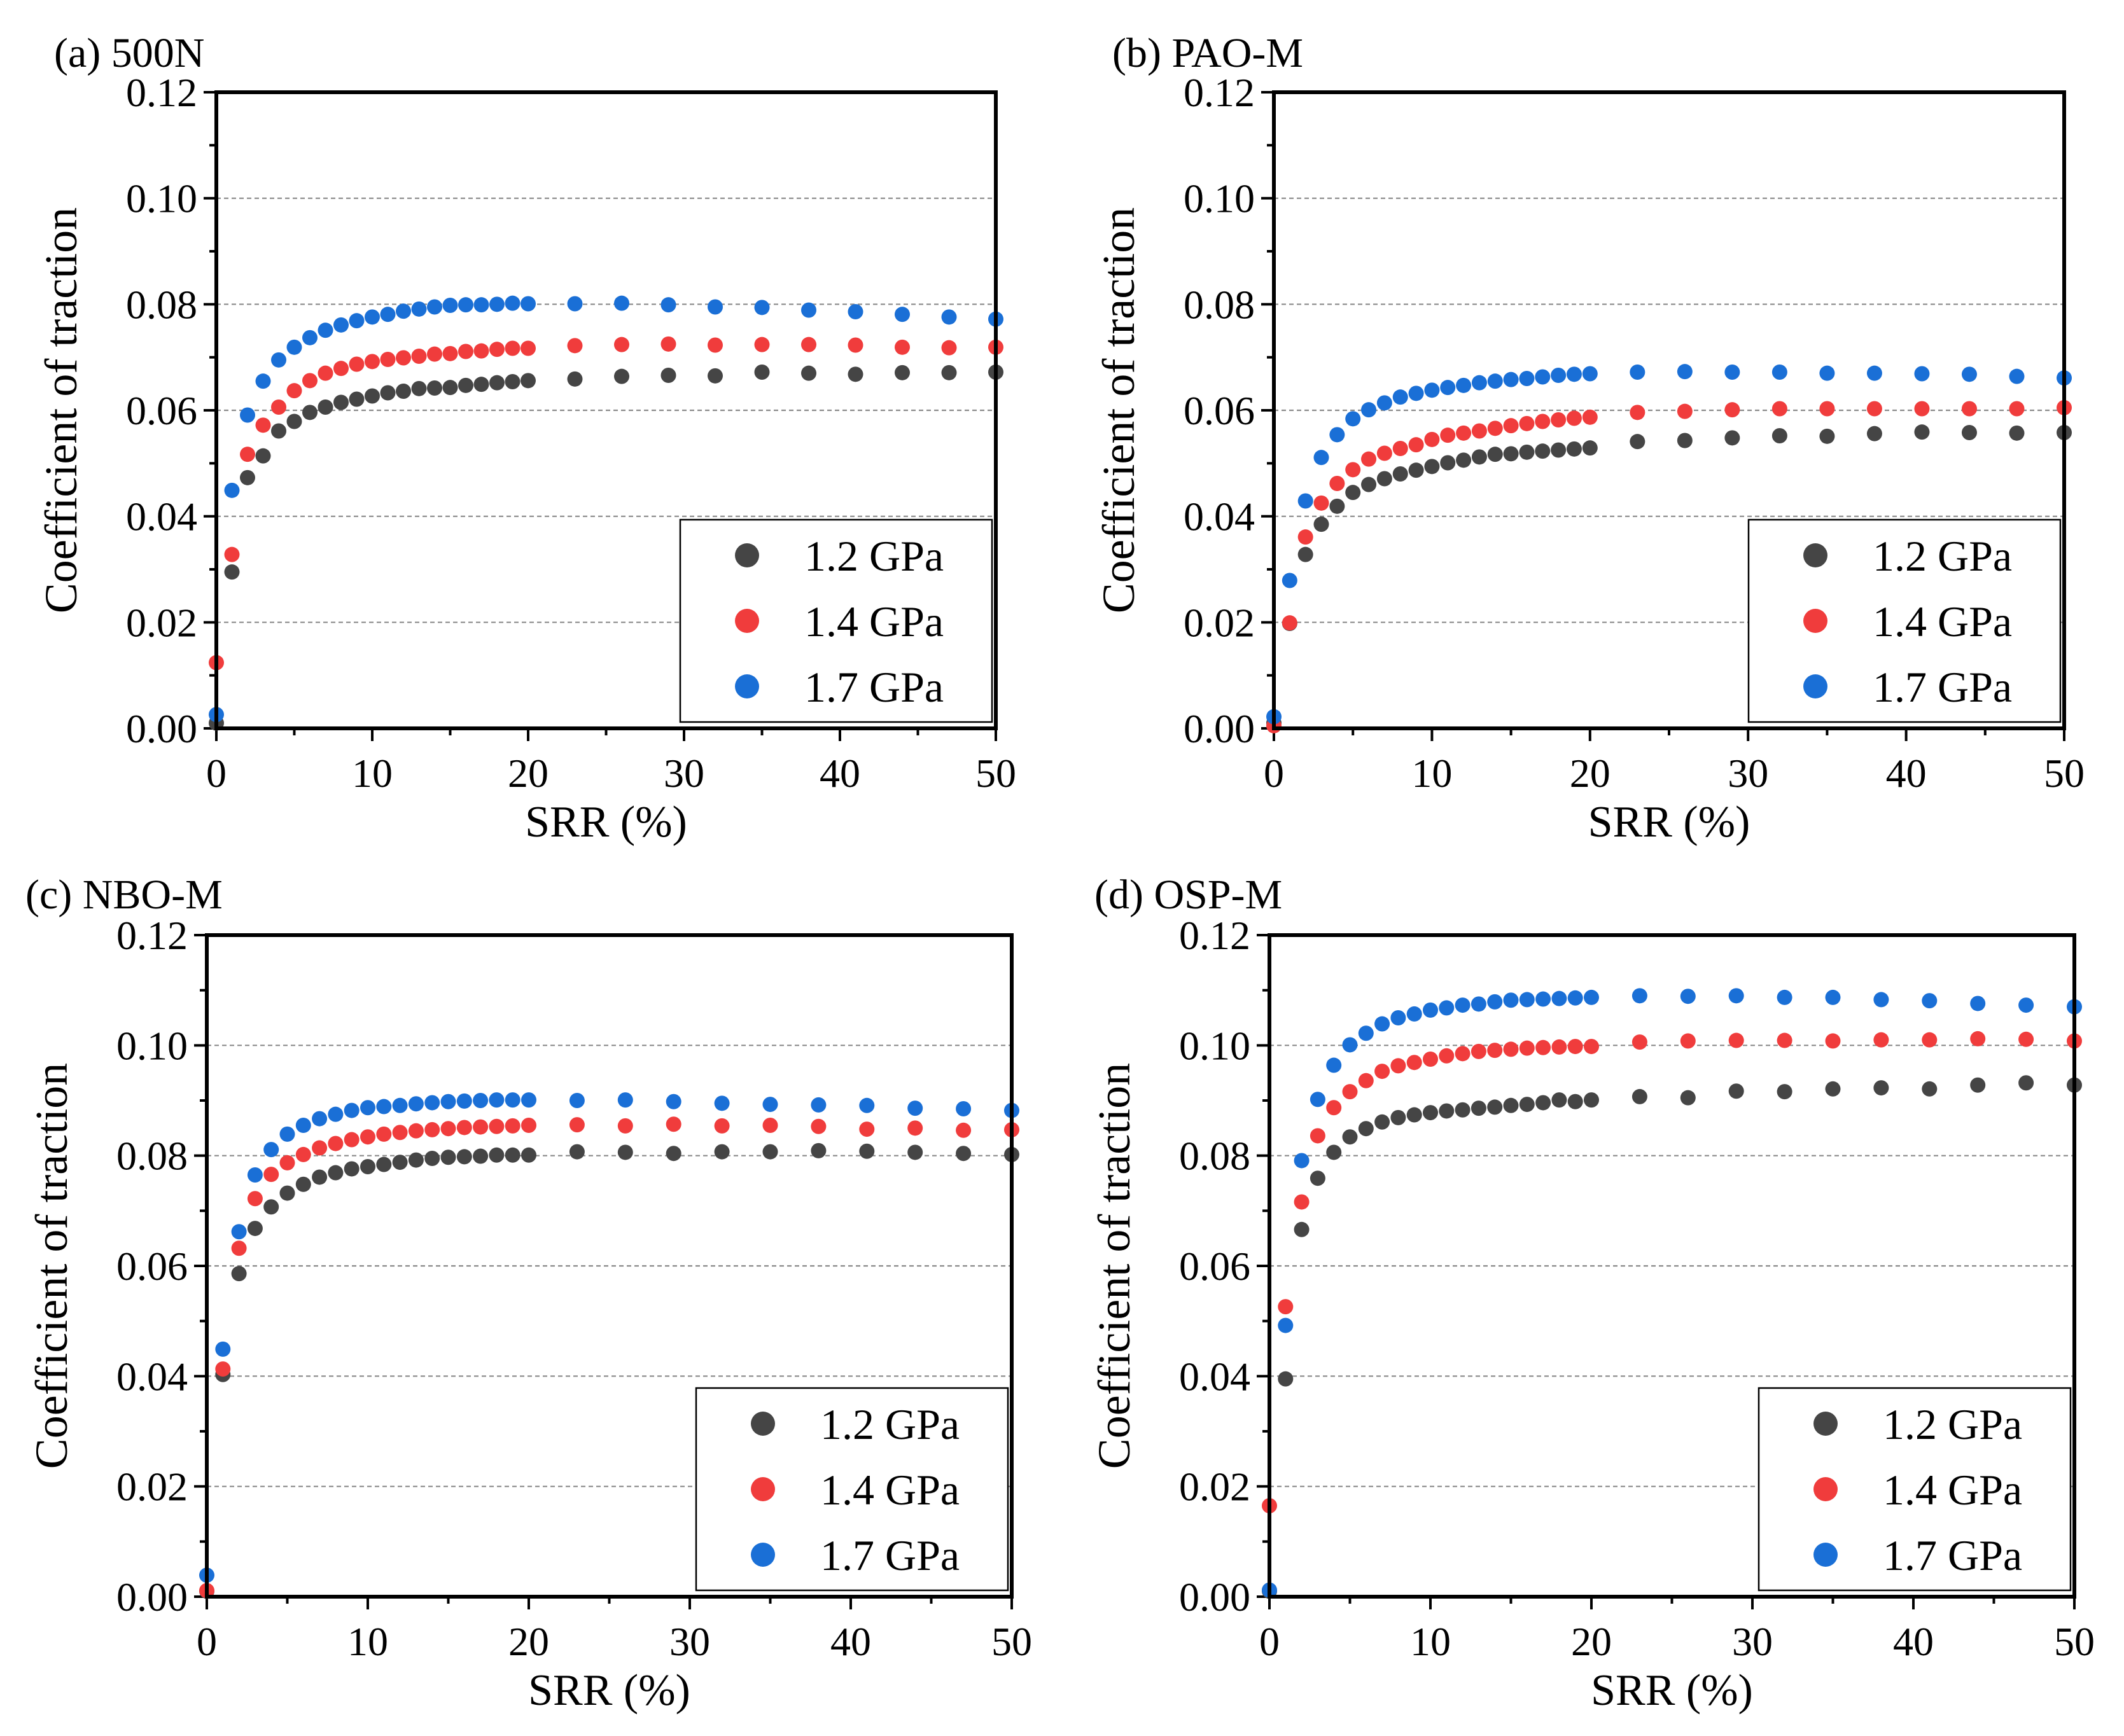 The width and height of the screenshot is (2124, 1736). I want to click on y-tick-label: 0.10, so click(1214, 1045).